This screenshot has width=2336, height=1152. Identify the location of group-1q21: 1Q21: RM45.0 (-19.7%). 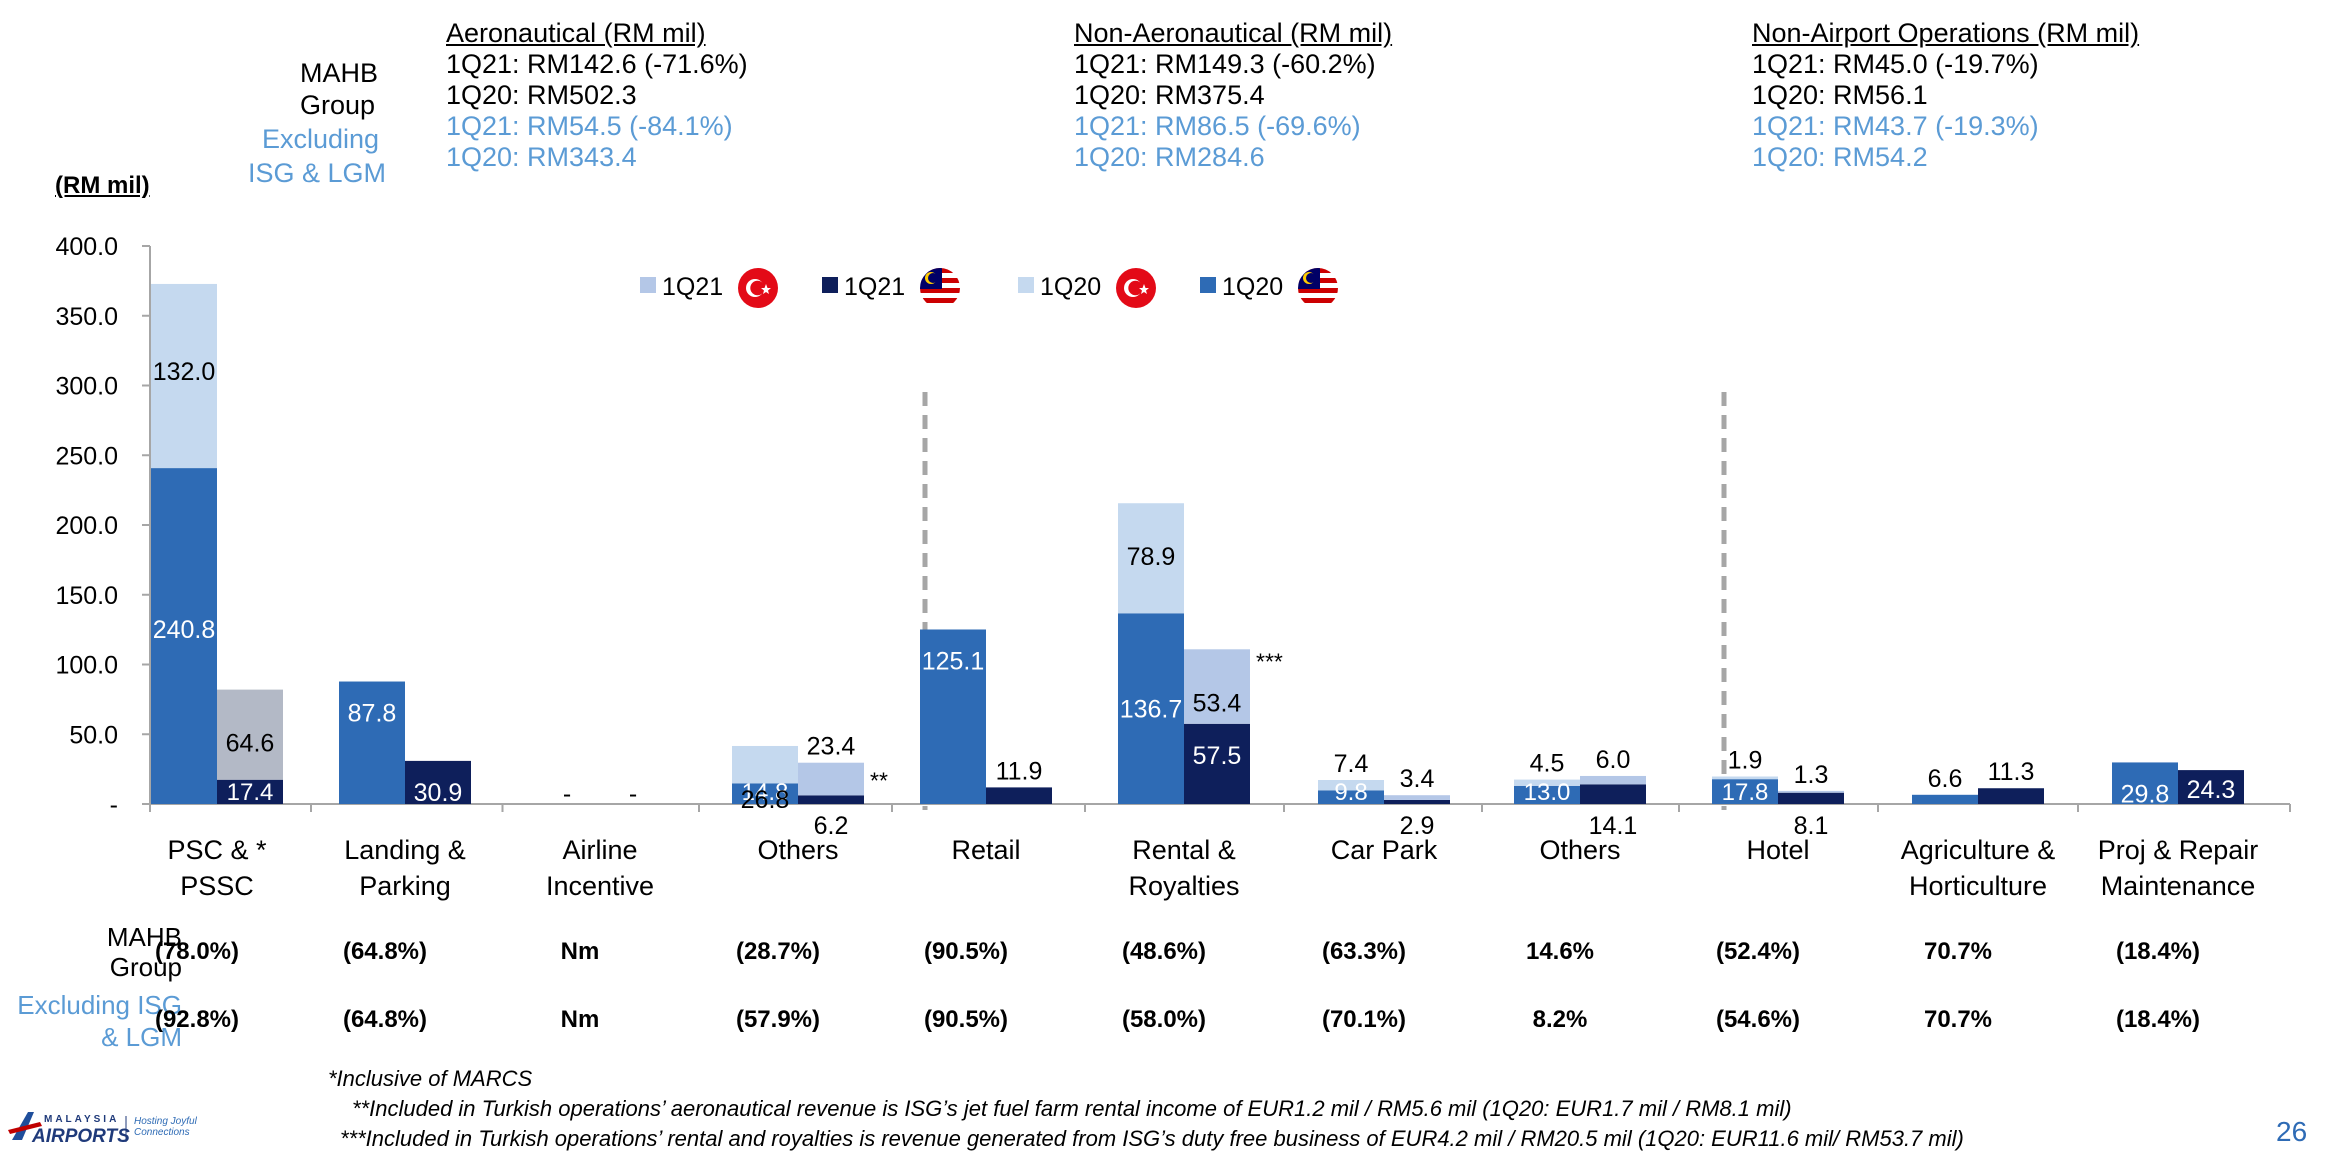
(1895, 64).